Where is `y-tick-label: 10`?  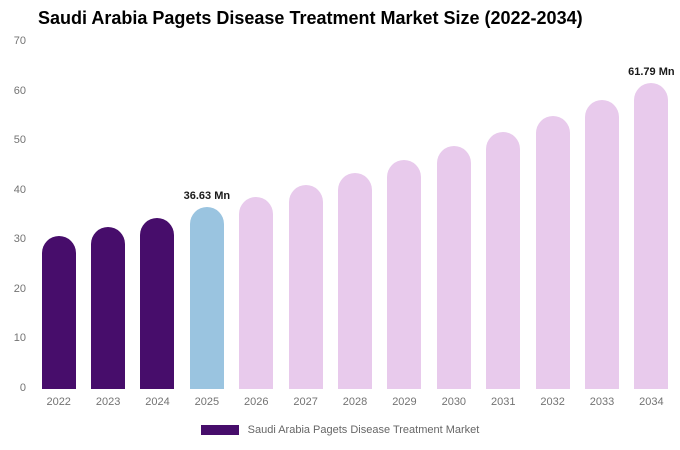
y-tick-label: 10 is located at coordinates (19, 338).